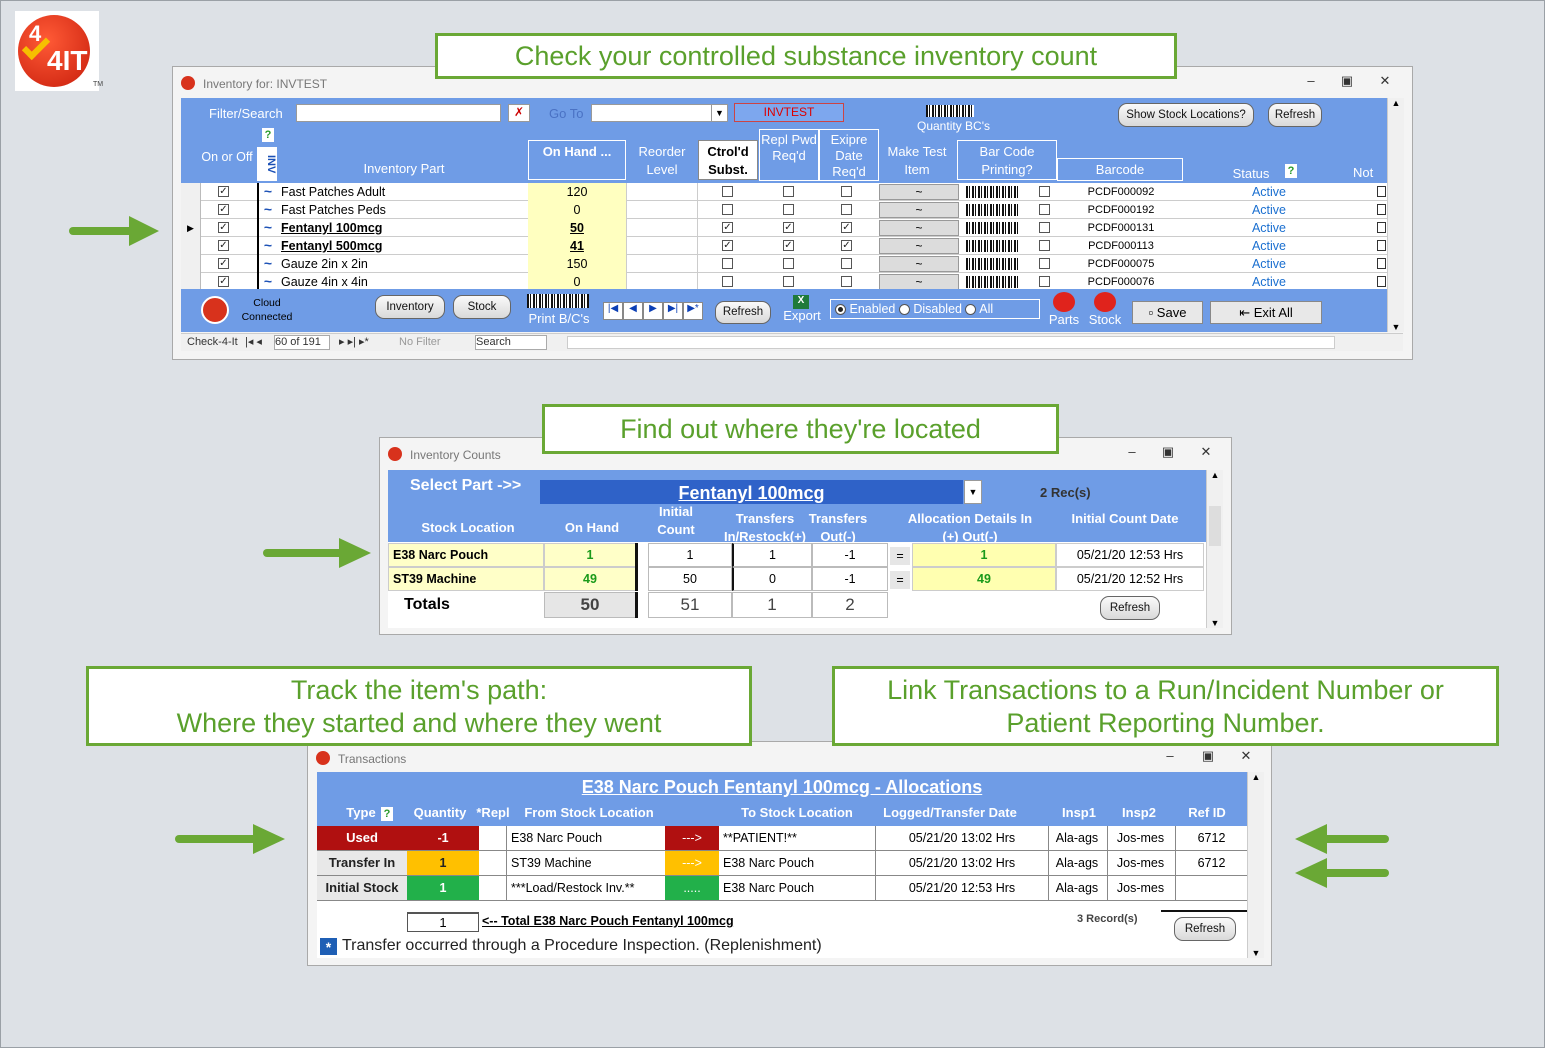 The width and height of the screenshot is (1545, 1048). Describe the element at coordinates (558, 301) in the screenshot. I see `print-barcode-icon` at that location.